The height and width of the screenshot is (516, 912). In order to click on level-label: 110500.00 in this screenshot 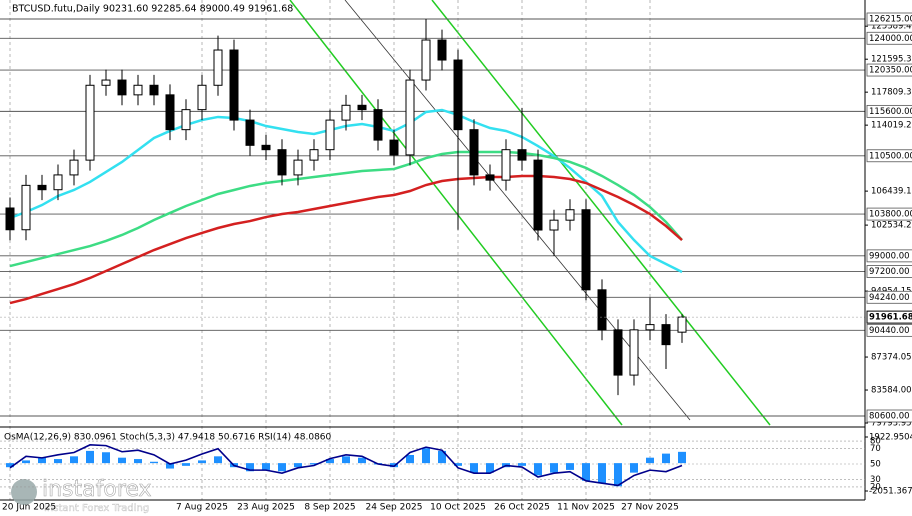, I will do `click(890, 156)`.